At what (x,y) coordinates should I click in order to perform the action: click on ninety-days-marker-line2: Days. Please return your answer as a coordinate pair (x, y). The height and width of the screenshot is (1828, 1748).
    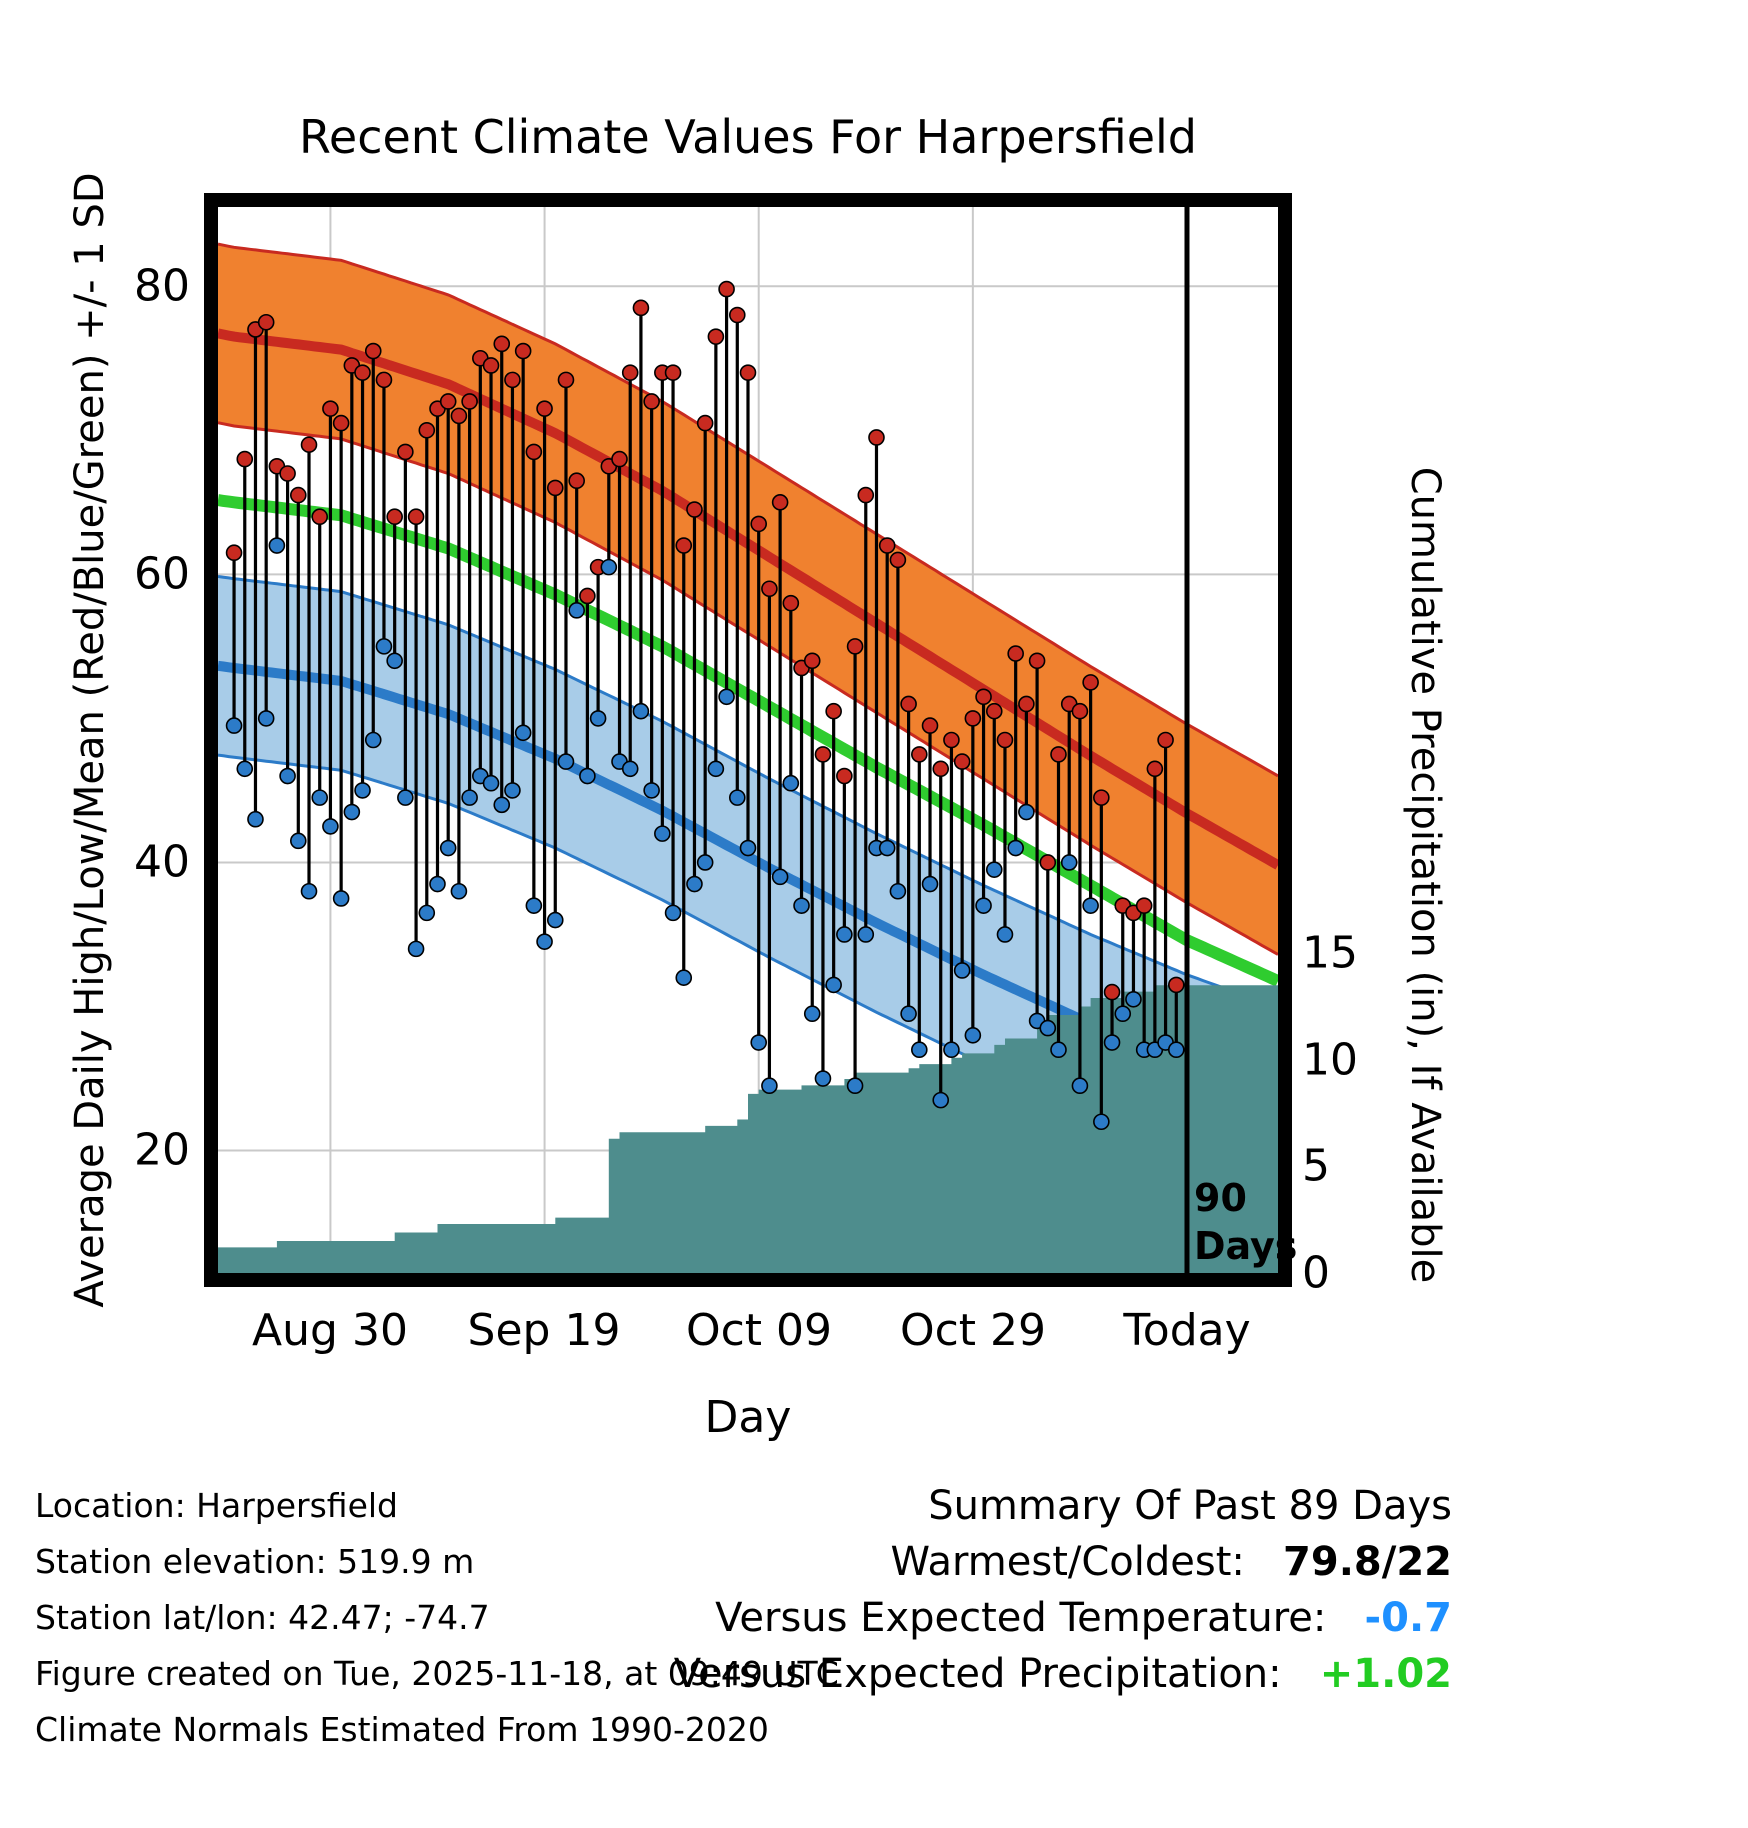
    Looking at the image, I should click on (1246, 1246).